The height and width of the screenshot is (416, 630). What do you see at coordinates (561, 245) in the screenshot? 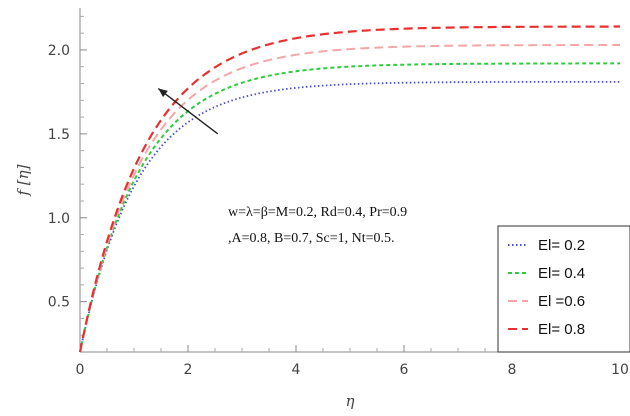
I see `legend-label-1: El= 0.2` at bounding box center [561, 245].